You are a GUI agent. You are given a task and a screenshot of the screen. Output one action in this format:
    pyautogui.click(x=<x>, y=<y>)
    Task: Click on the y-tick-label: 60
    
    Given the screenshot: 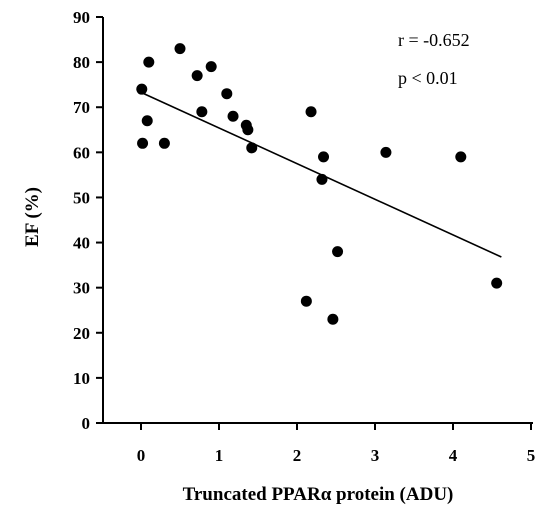 What is the action you would take?
    pyautogui.click(x=81, y=152)
    